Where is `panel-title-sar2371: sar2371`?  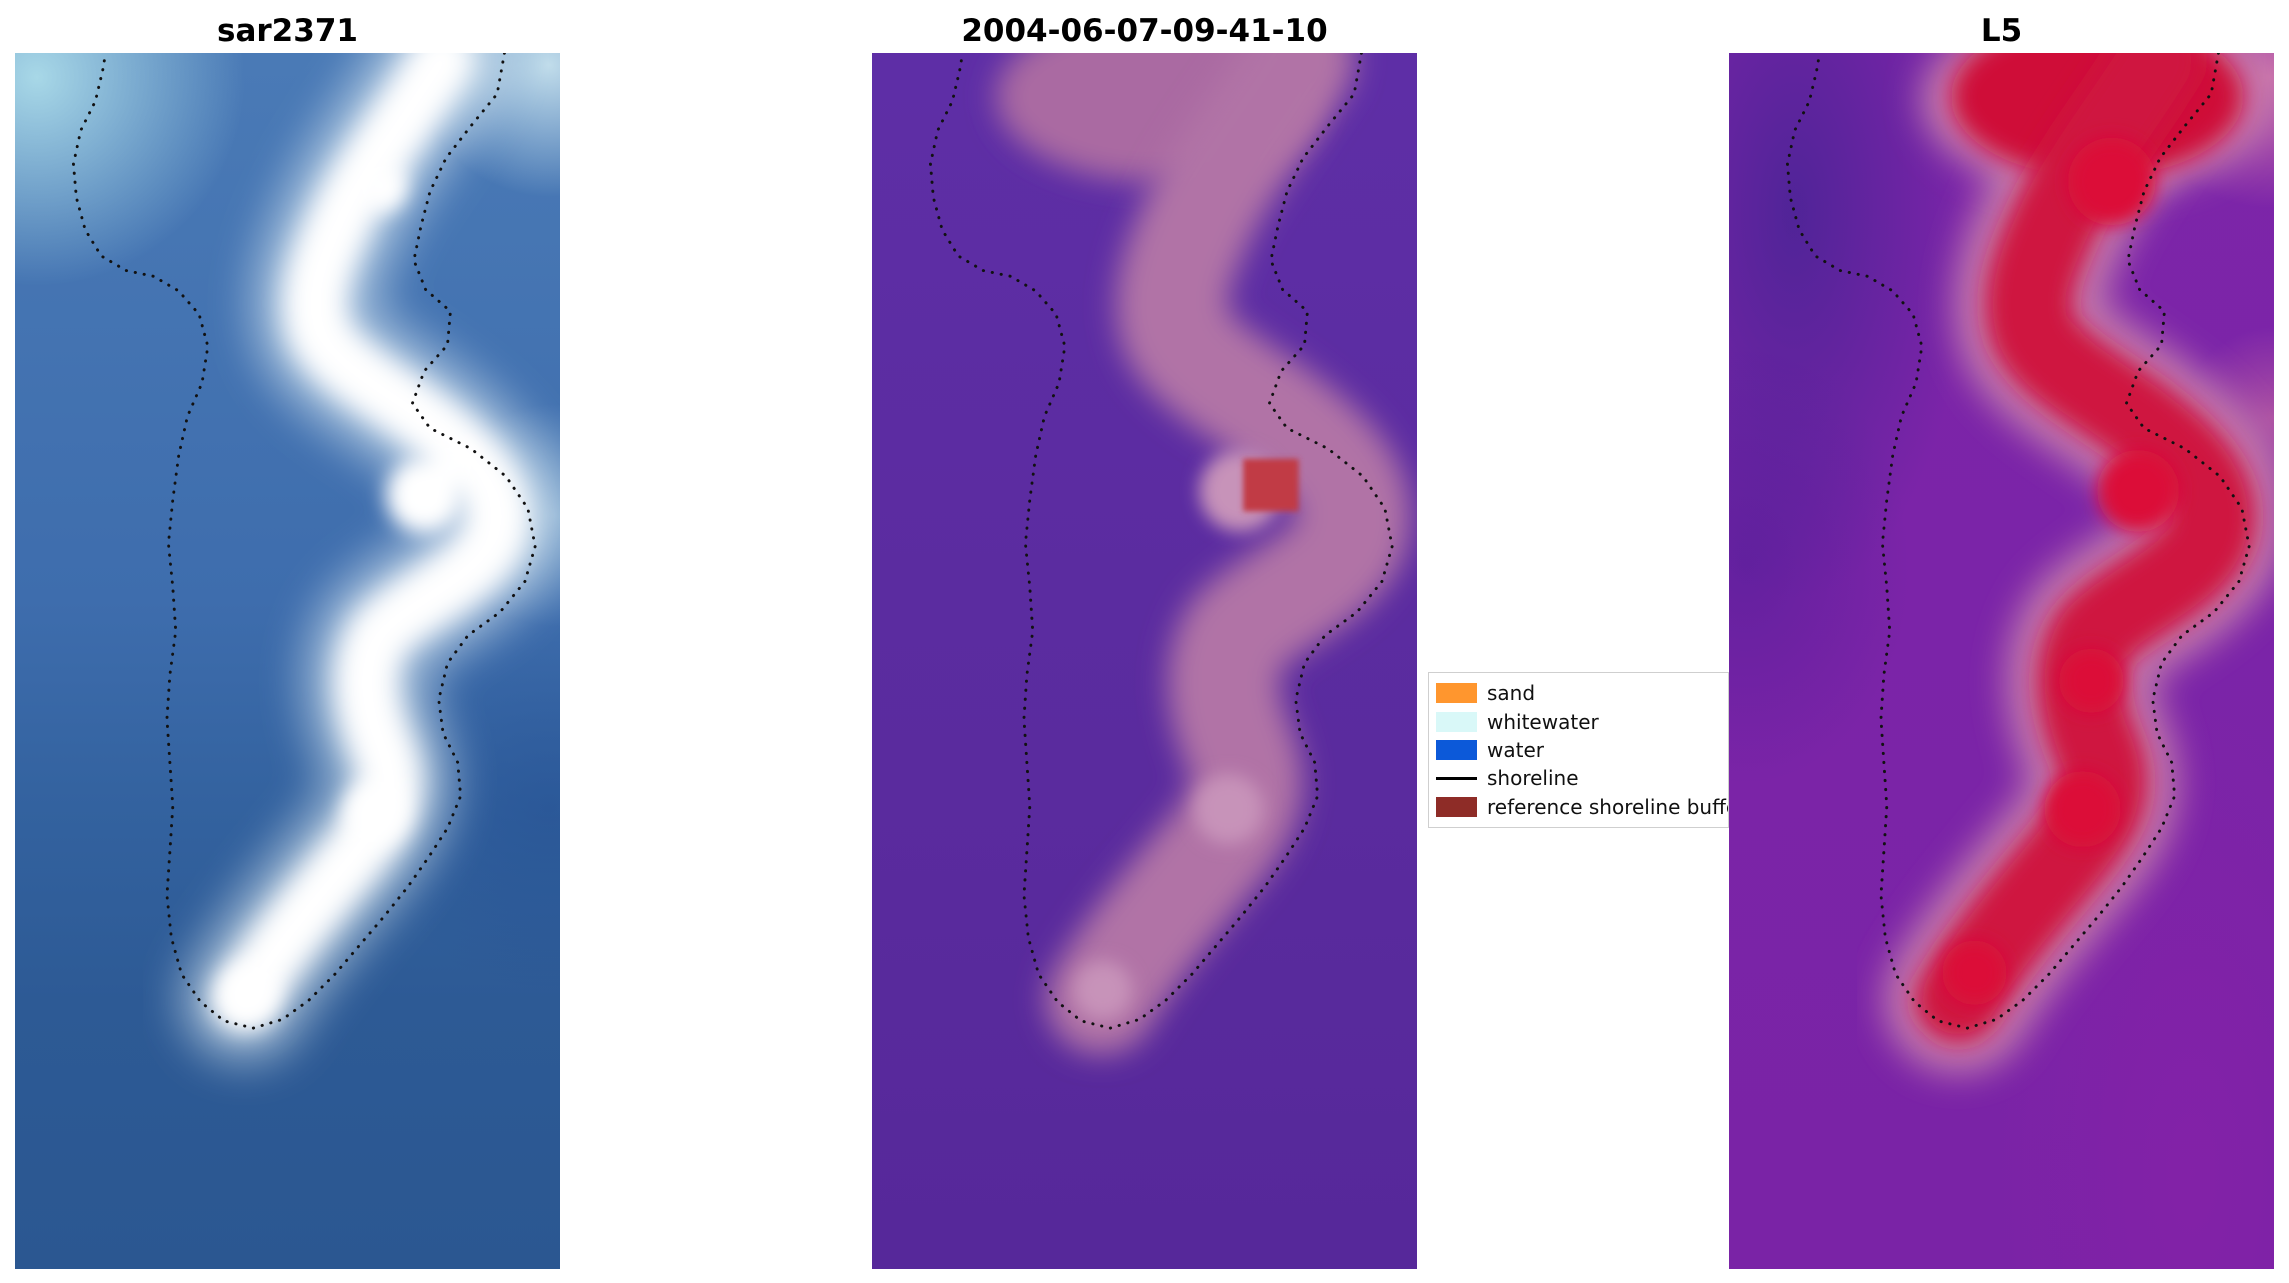
panel-title-sar2371: sar2371 is located at coordinates (287, 31).